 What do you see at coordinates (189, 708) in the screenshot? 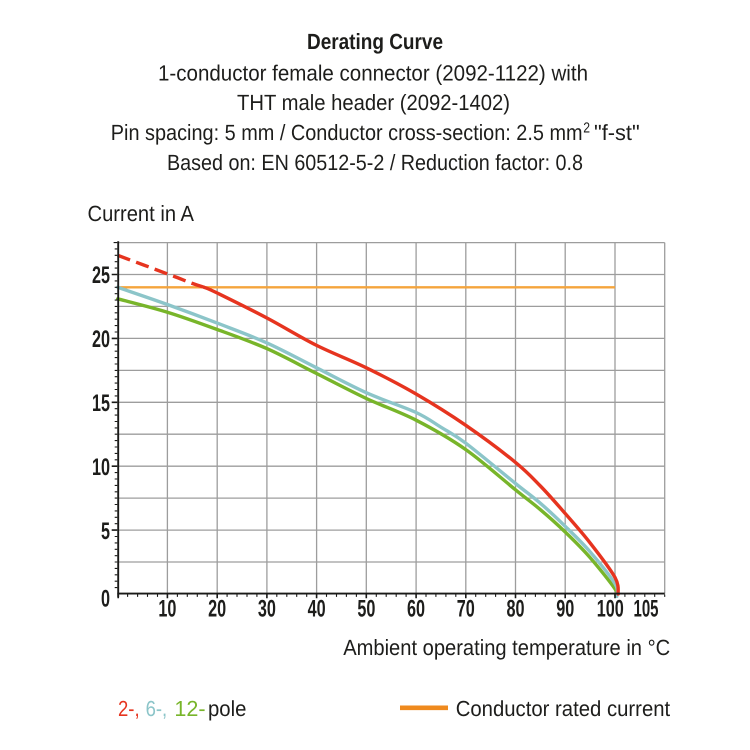
I see `svg-text: 12-` at bounding box center [189, 708].